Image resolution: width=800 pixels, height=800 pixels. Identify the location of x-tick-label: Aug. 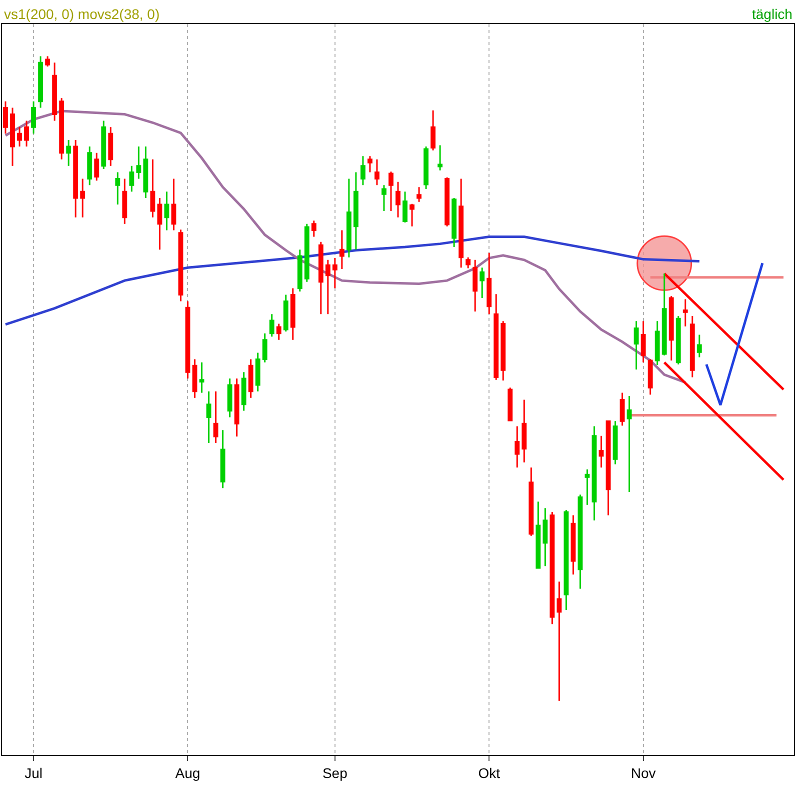
(187, 772).